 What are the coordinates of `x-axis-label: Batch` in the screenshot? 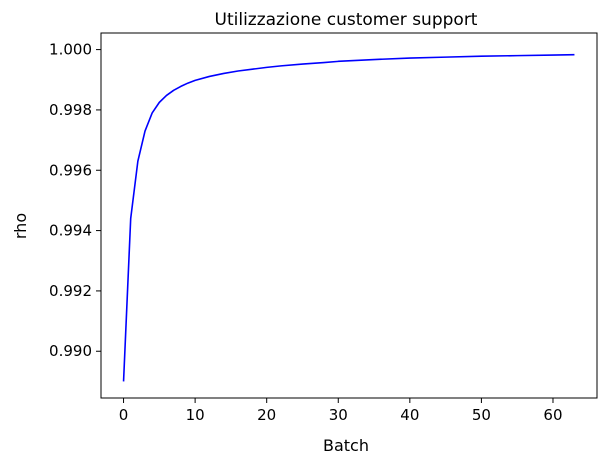 It's located at (346, 445).